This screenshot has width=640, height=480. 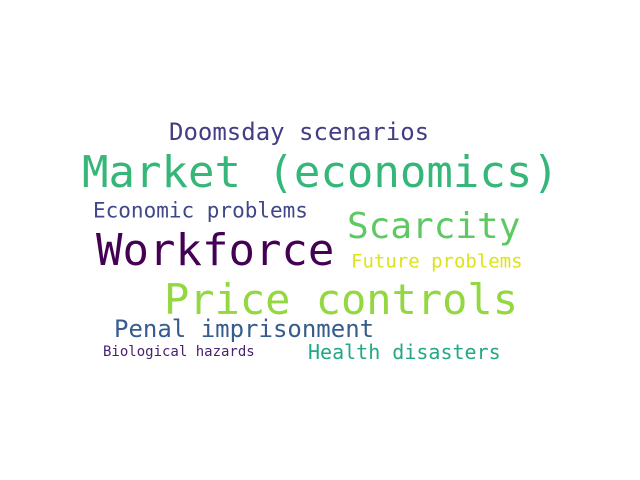 What do you see at coordinates (404, 352) in the screenshot?
I see `word-health-disasters: Health disasters` at bounding box center [404, 352].